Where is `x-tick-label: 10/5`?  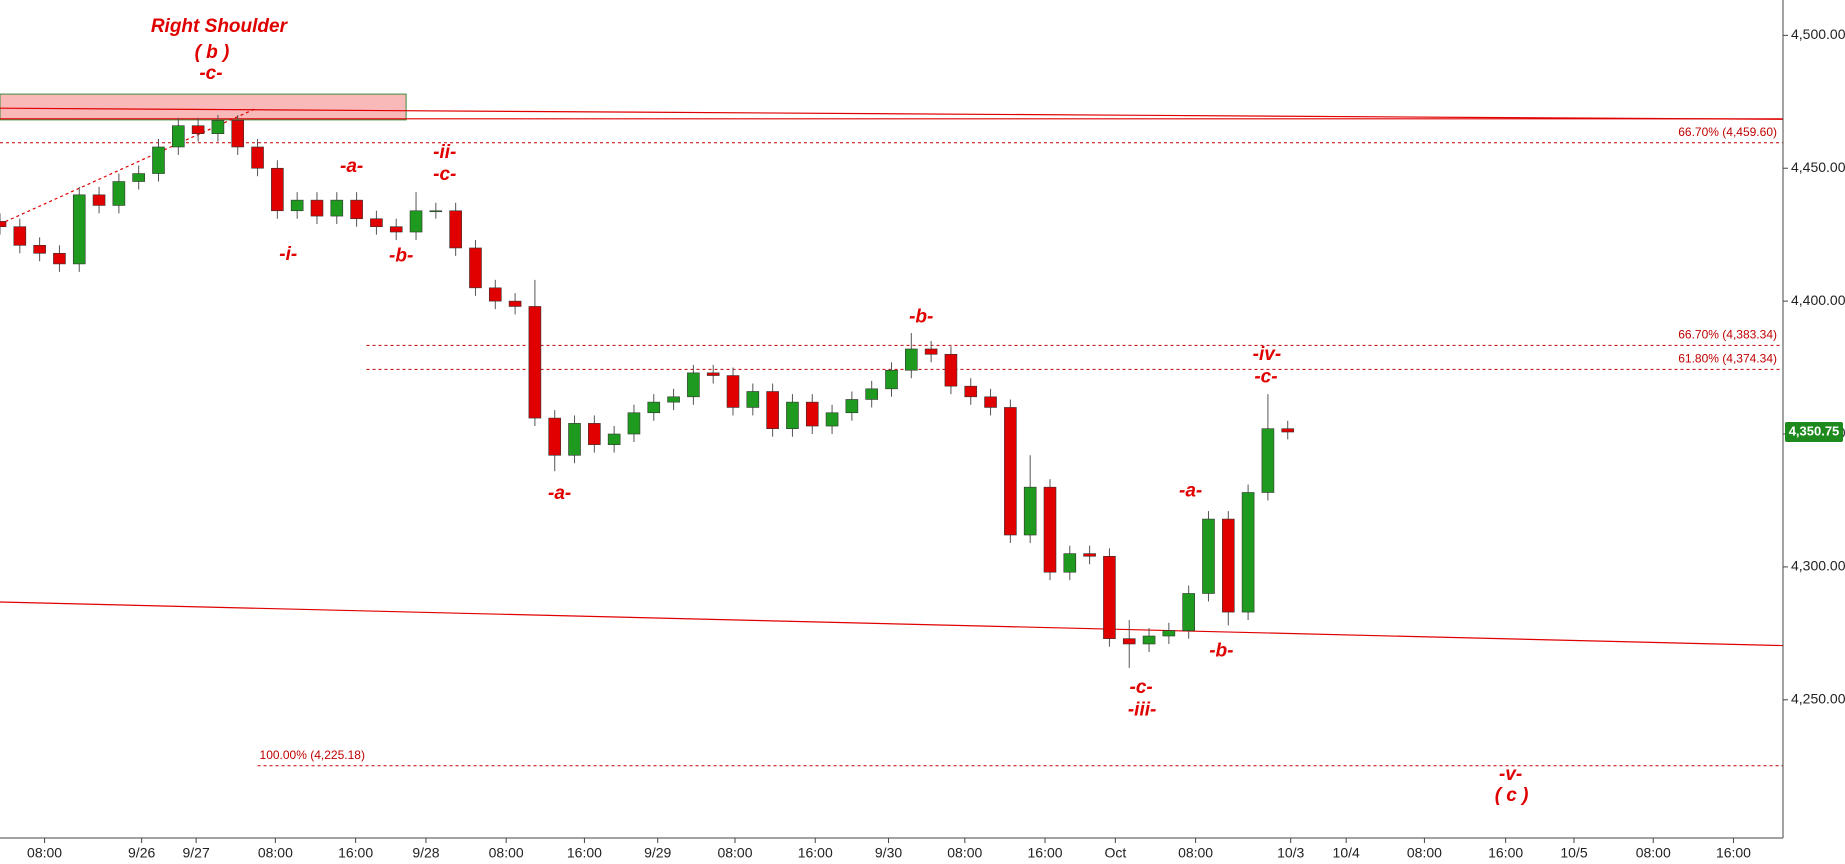 x-tick-label: 10/5 is located at coordinates (1573, 853).